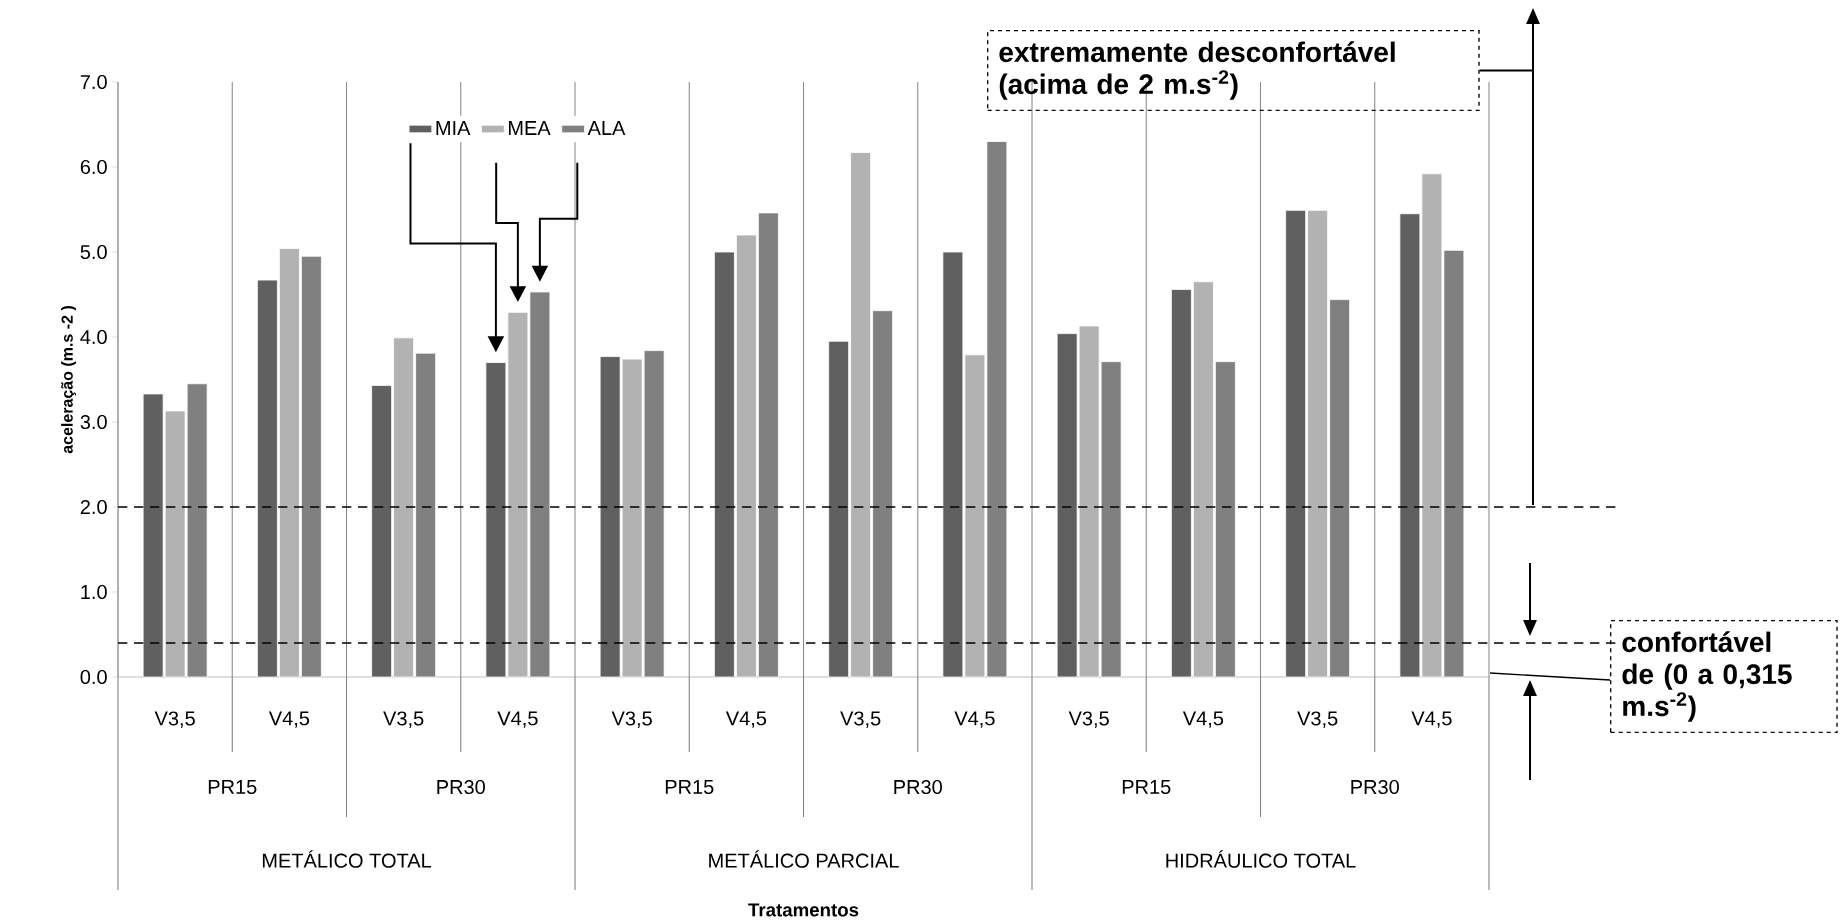 This screenshot has height=923, width=1843. I want to click on text: METÁLICO PARCIAL, so click(804, 859).